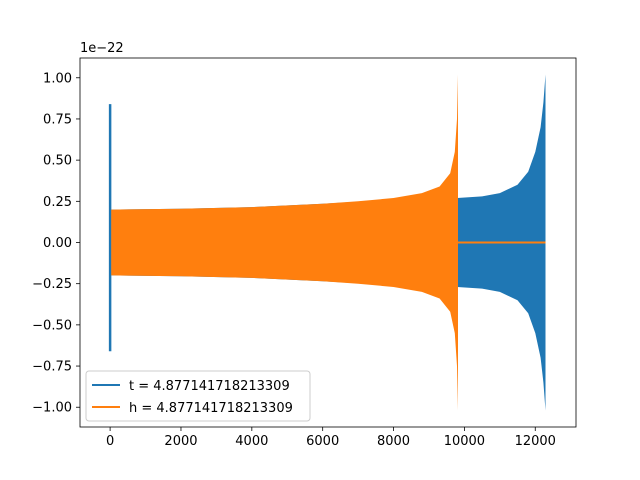 The image size is (640, 480). What do you see at coordinates (464, 441) in the screenshot?
I see `x-tick-label: 10000` at bounding box center [464, 441].